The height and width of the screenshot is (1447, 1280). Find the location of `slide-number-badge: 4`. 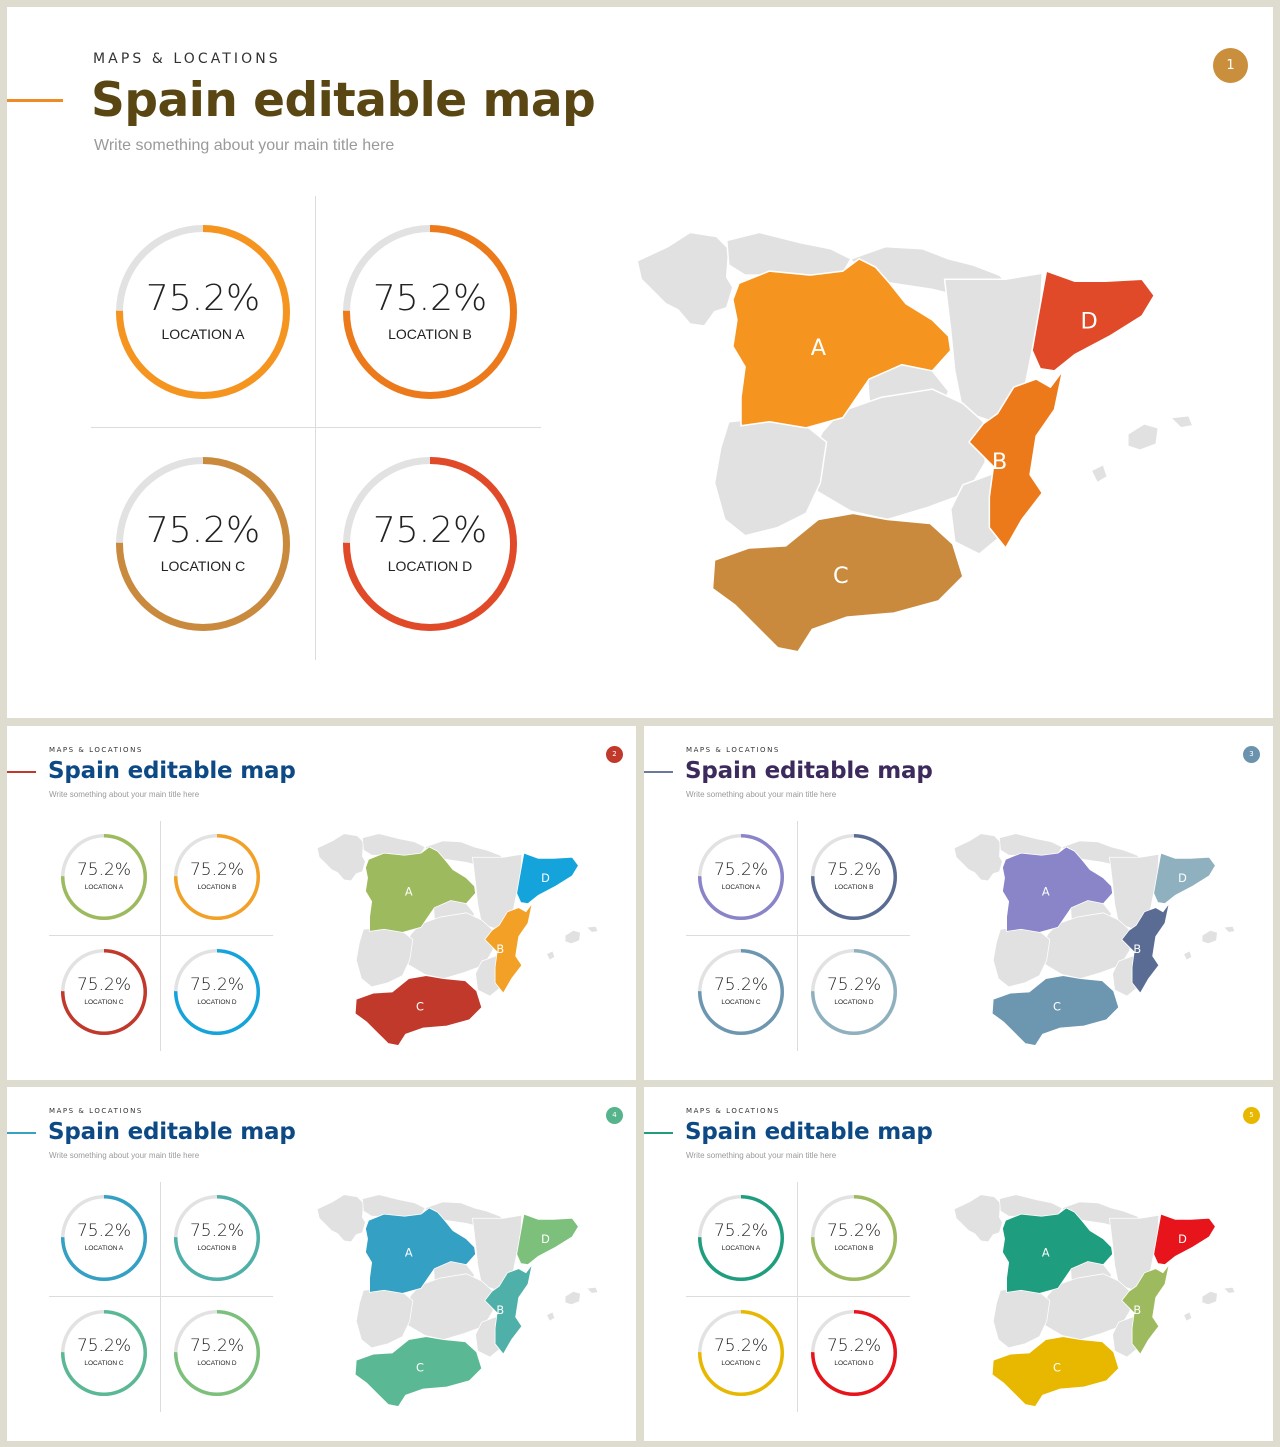

slide-number-badge: 4 is located at coordinates (614, 1115).